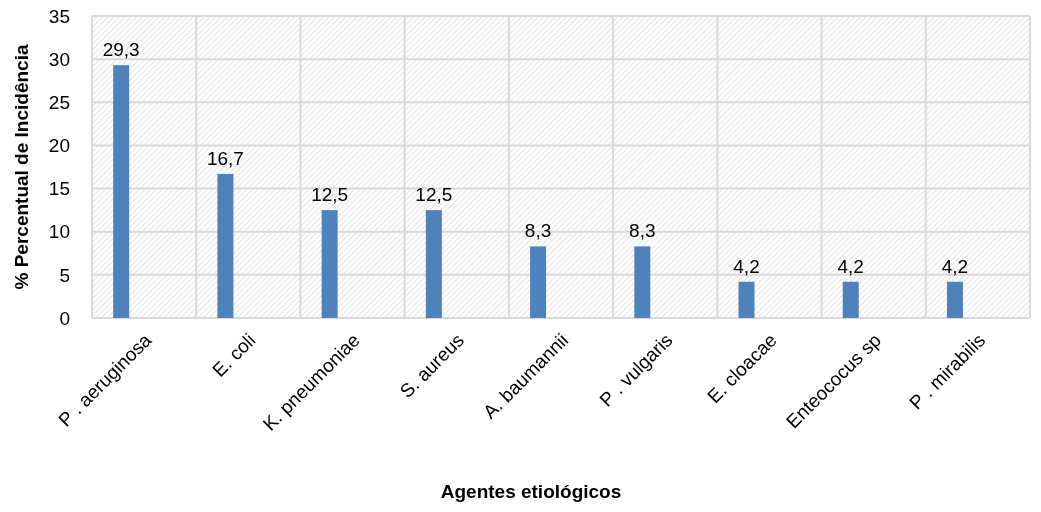 This screenshot has width=1041, height=512. Describe the element at coordinates (59, 189) in the screenshot. I see `y-tick-label: 15` at that location.